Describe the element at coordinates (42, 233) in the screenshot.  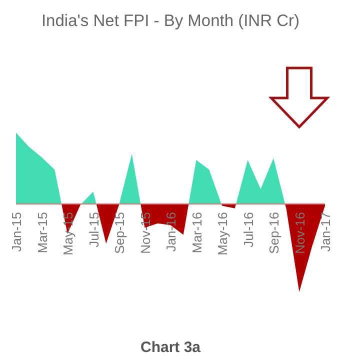
I see `x-tick-label: Mar-15` at that location.